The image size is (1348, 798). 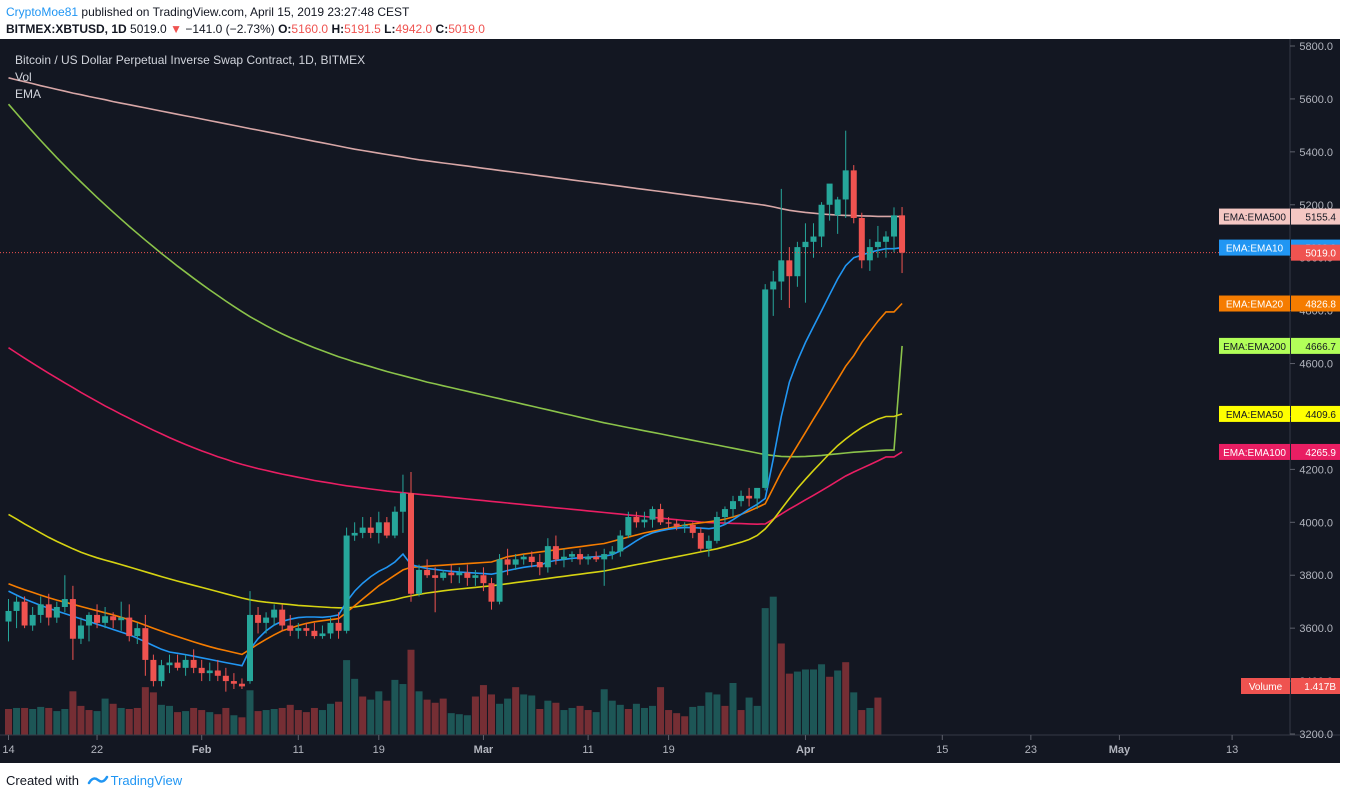 What do you see at coordinates (1316, 365) in the screenshot?
I see `price-tick-label: 4600.0` at bounding box center [1316, 365].